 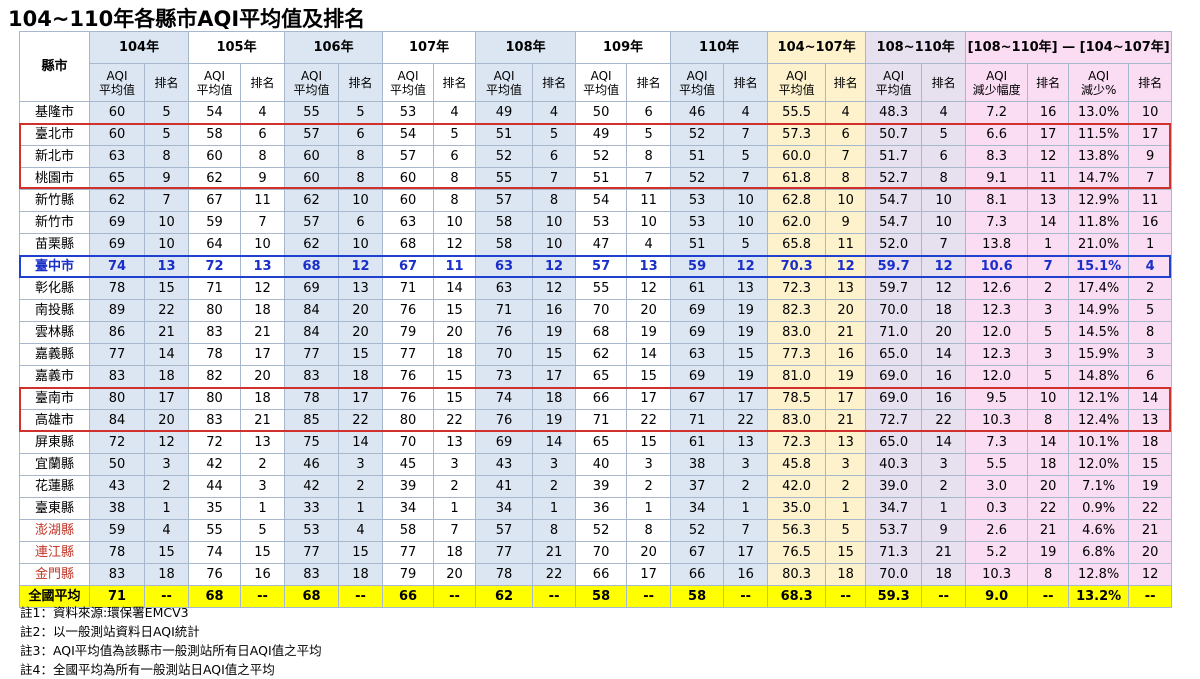 I want to click on value-cell: 4.6%, so click(x=1099, y=530).